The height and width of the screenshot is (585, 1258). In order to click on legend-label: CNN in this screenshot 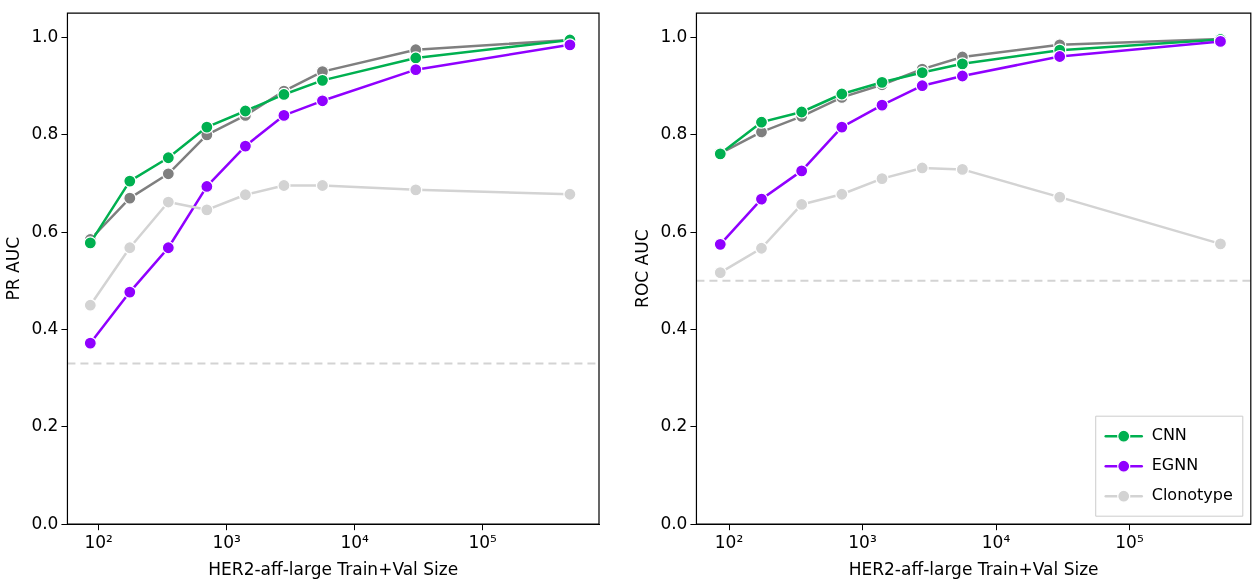, I will do `click(1169, 435)`.